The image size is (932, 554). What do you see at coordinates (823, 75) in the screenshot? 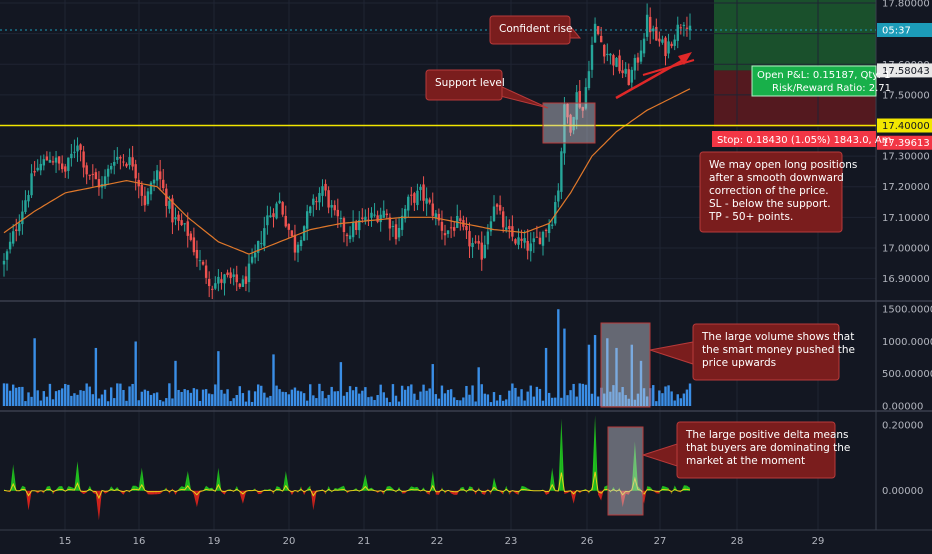
I see `pnl-label: Open P&L: 0.15187, Qty: 1` at bounding box center [823, 75].